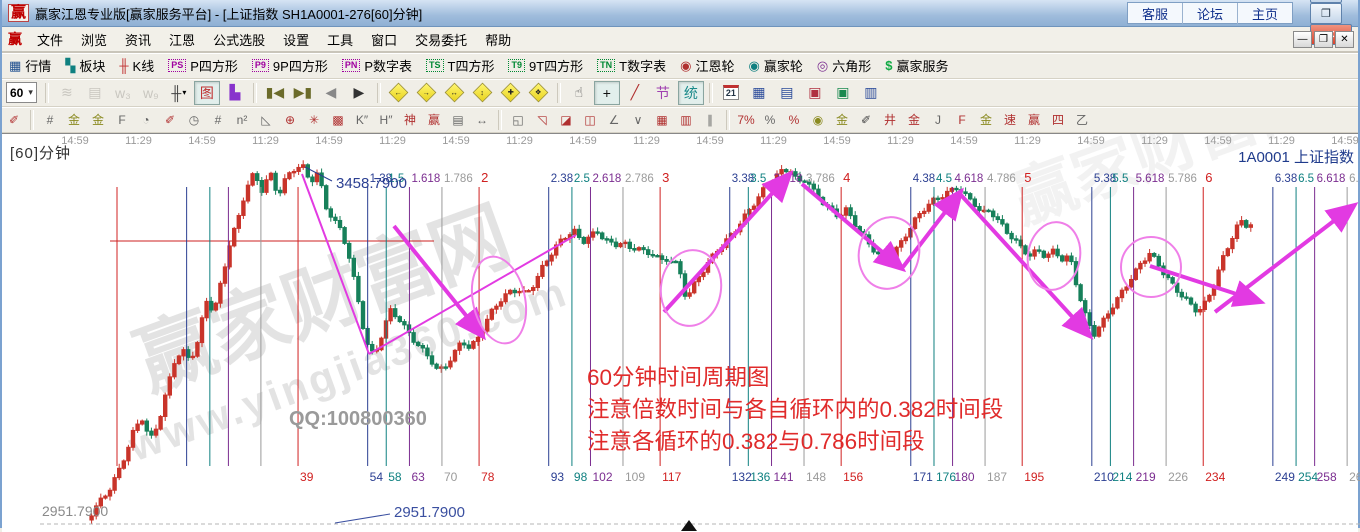 The image size is (1360, 532). Describe the element at coordinates (303, 93) in the screenshot. I see `nav-last-button: ▶▮` at that location.